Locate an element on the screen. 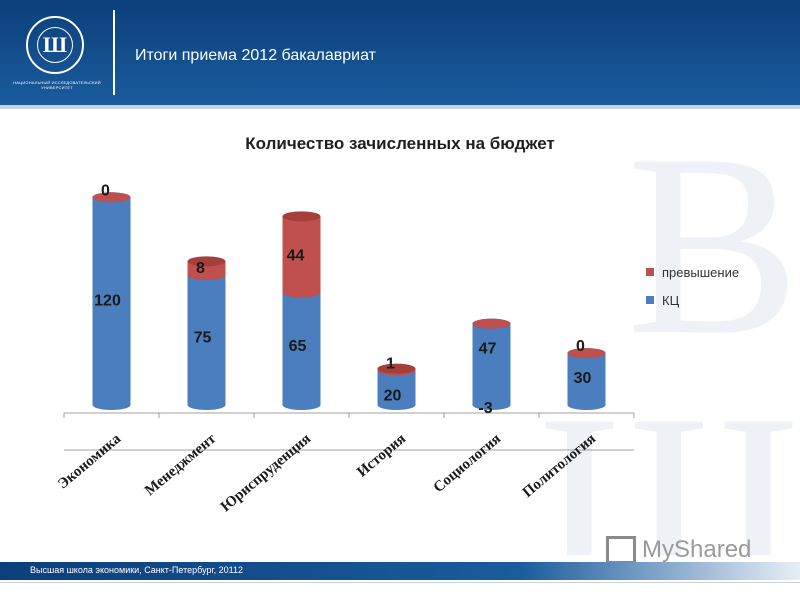 The width and height of the screenshot is (800, 600). legend-swatch-excess is located at coordinates (650, 272).